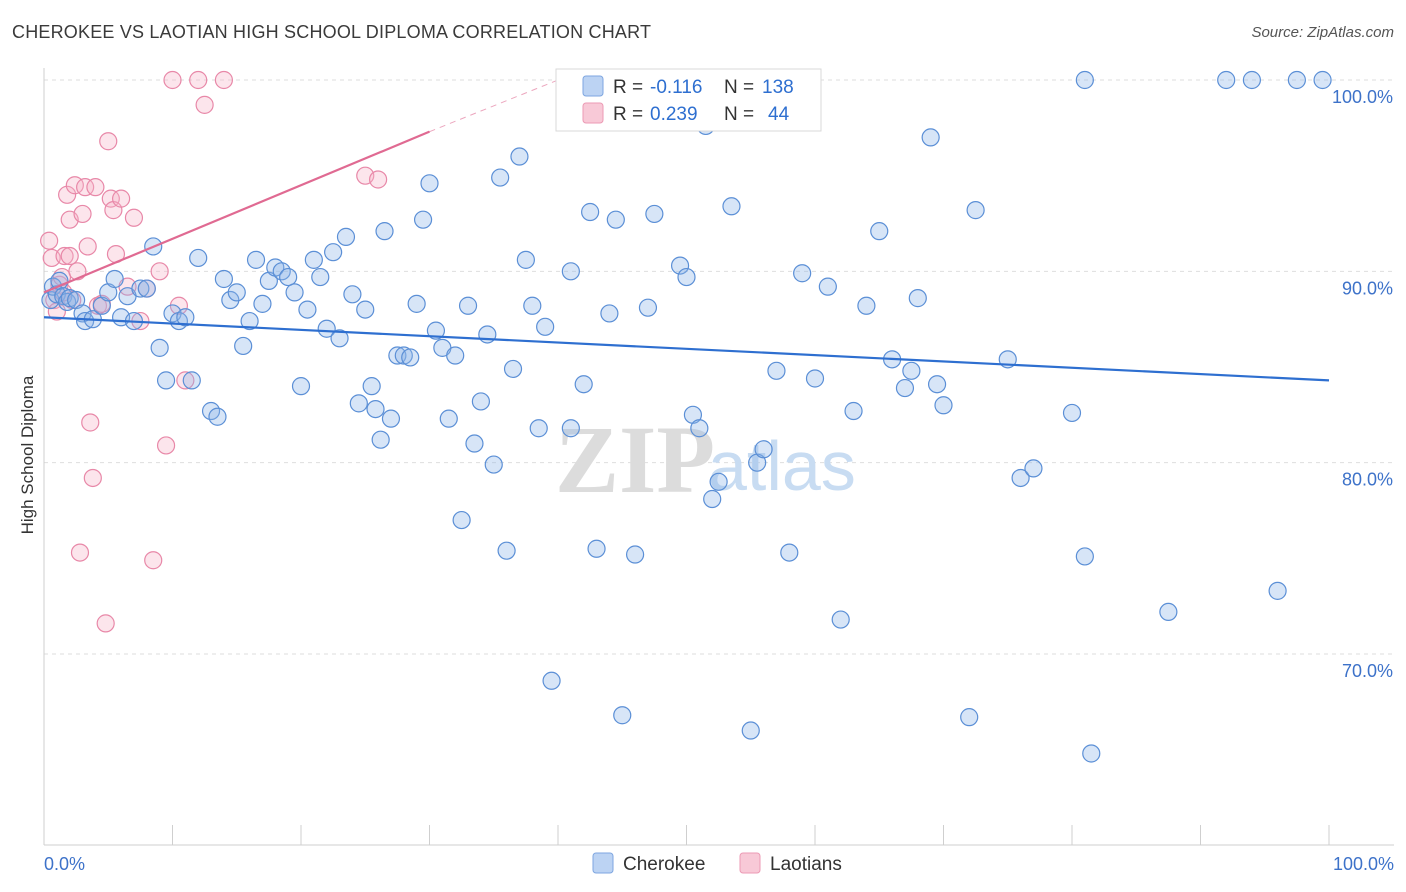 The height and width of the screenshot is (892, 1406). What do you see at coordinates (686, 349) in the screenshot?
I see `trend-line-cherokee` at bounding box center [686, 349].